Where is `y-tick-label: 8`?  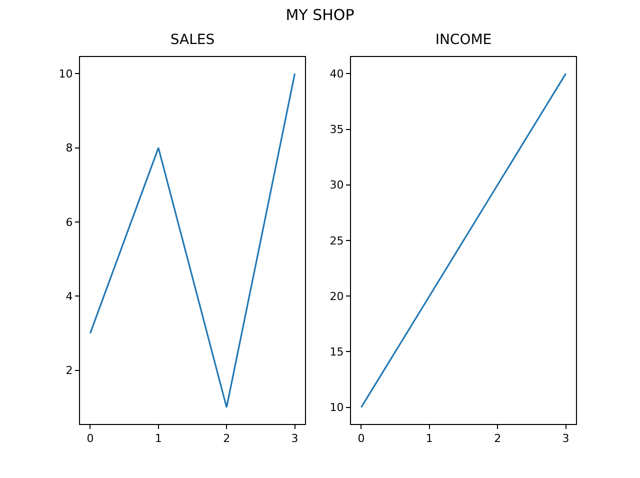 y-tick-label: 8 is located at coordinates (69, 148).